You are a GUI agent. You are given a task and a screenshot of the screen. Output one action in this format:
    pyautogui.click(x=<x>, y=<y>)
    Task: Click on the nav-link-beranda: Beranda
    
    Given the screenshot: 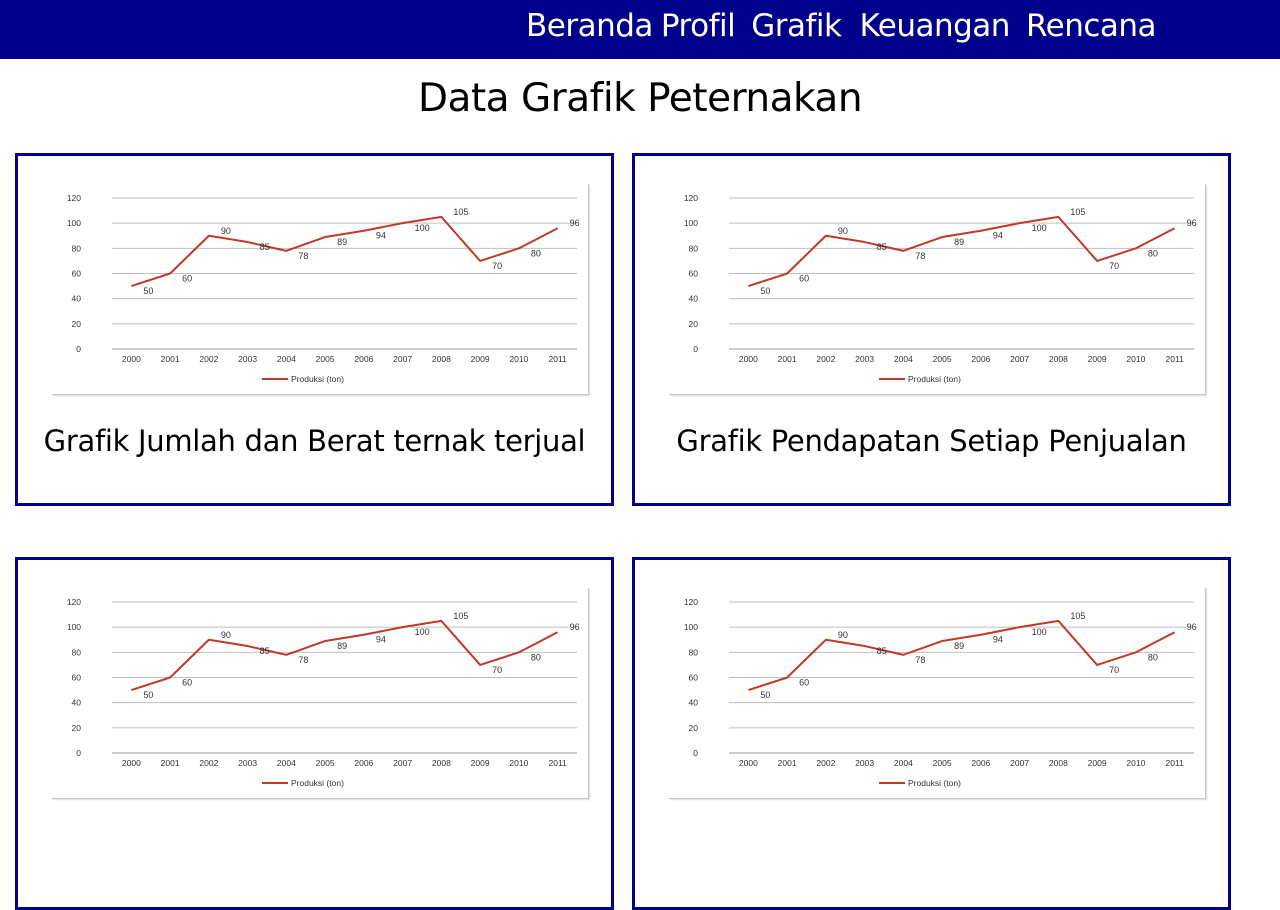 What is the action you would take?
    pyautogui.click(x=589, y=26)
    